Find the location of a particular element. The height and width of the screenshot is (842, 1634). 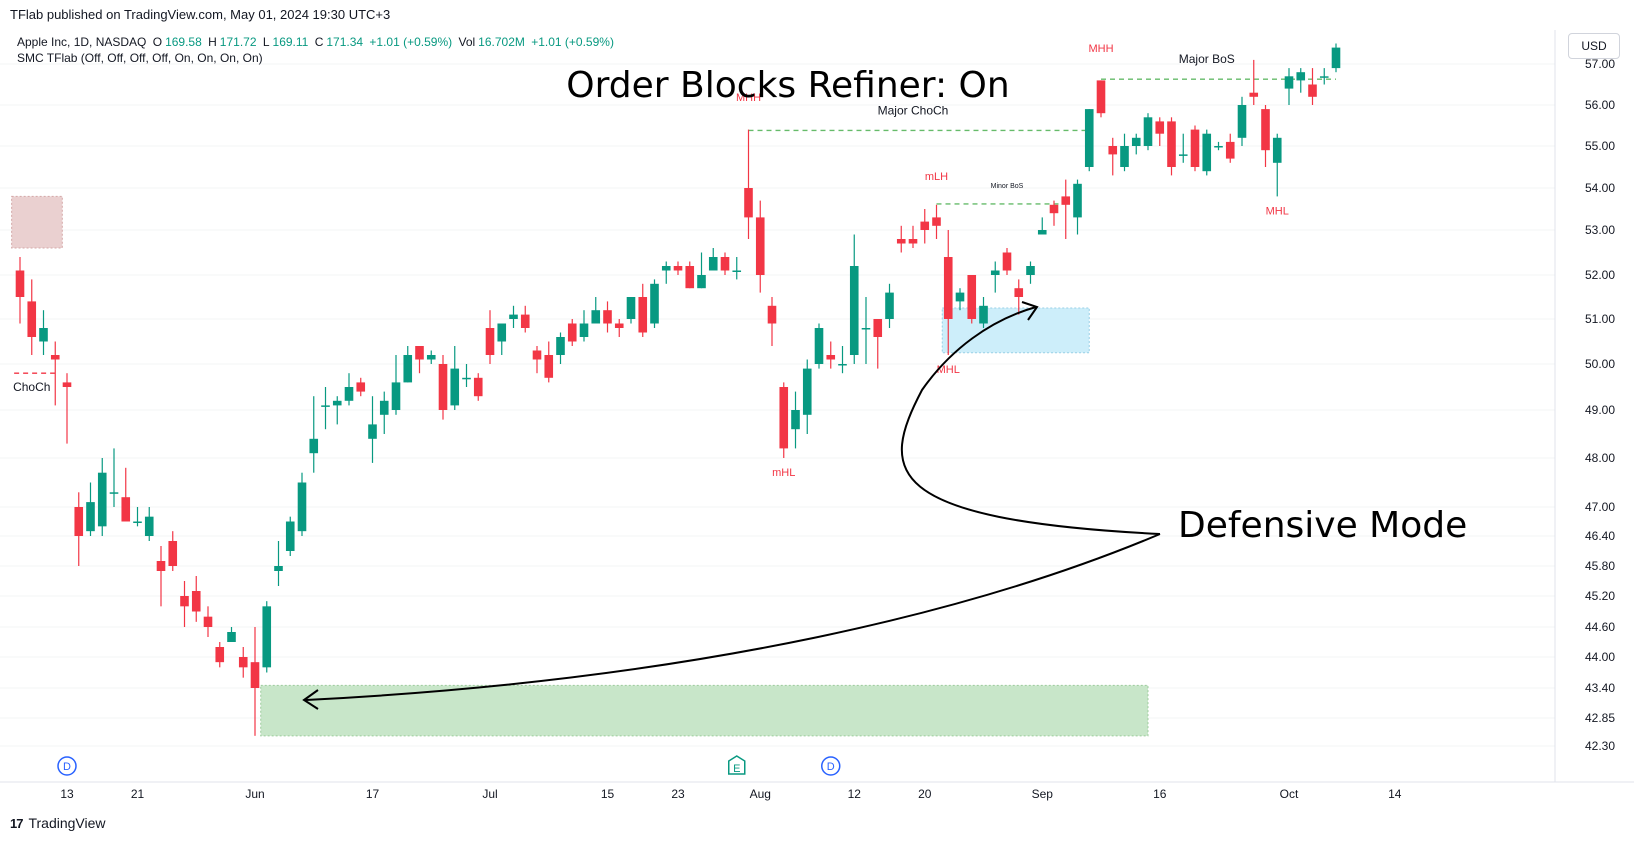

high-label: H is located at coordinates (212, 42).